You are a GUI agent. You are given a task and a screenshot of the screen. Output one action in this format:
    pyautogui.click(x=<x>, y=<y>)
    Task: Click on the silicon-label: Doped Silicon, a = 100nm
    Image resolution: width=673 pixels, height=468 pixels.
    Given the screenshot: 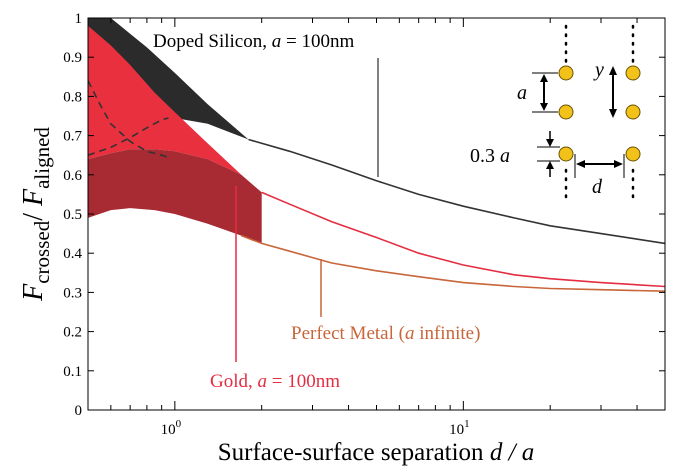 What is the action you would take?
    pyautogui.click(x=253, y=41)
    